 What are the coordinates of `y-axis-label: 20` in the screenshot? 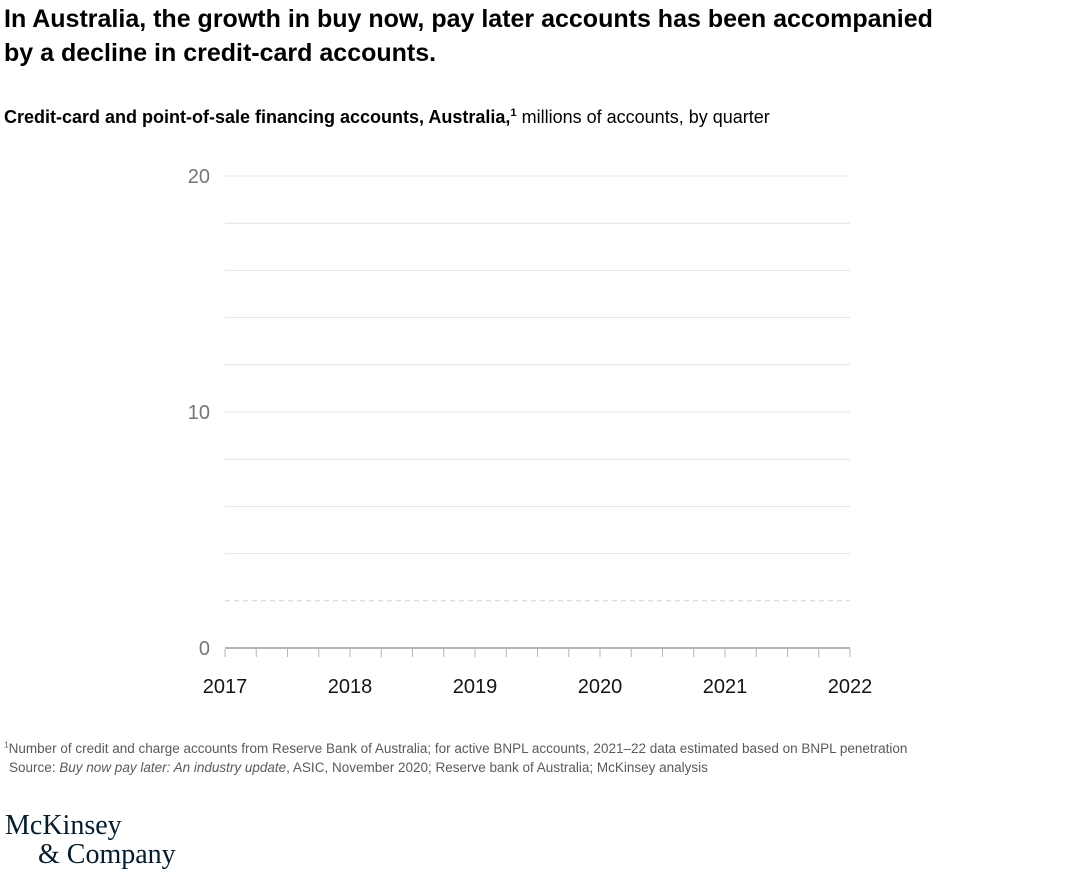 It's located at (199, 177).